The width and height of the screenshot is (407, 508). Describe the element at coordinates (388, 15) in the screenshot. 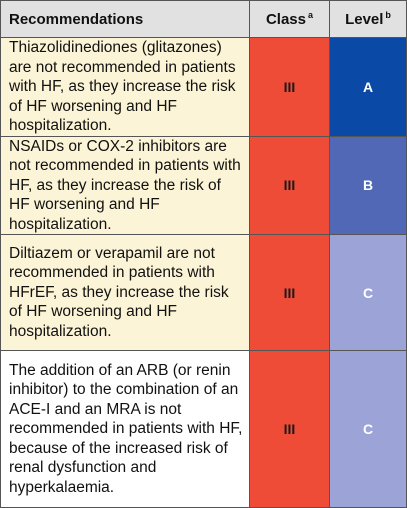

I see `header-level-footnote: b` at that location.